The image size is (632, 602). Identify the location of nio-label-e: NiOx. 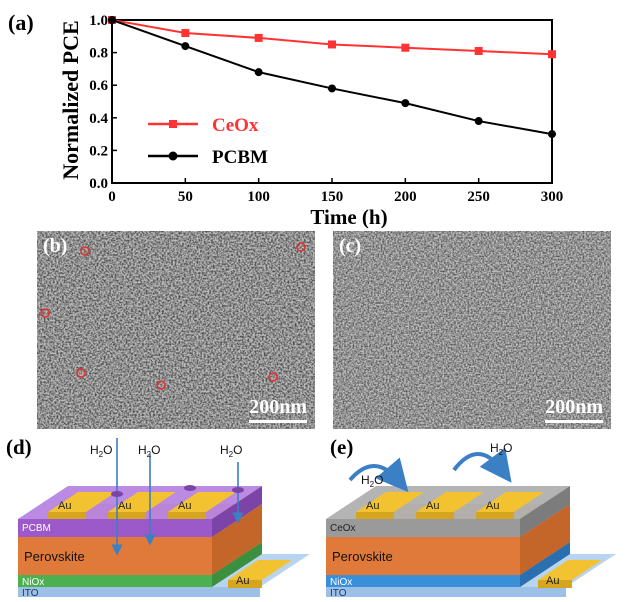
(341, 582).